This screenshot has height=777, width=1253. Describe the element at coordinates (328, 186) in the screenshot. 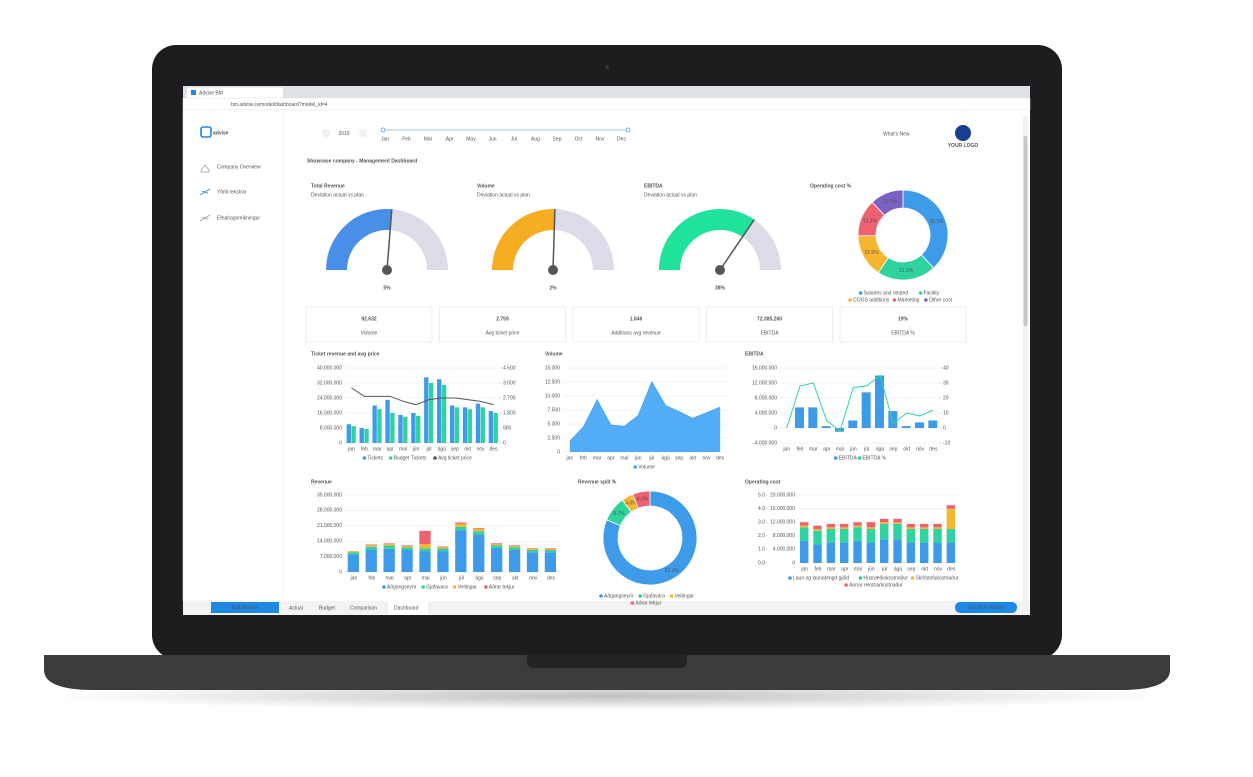

I see `gauge-title: Total Revenue` at that location.